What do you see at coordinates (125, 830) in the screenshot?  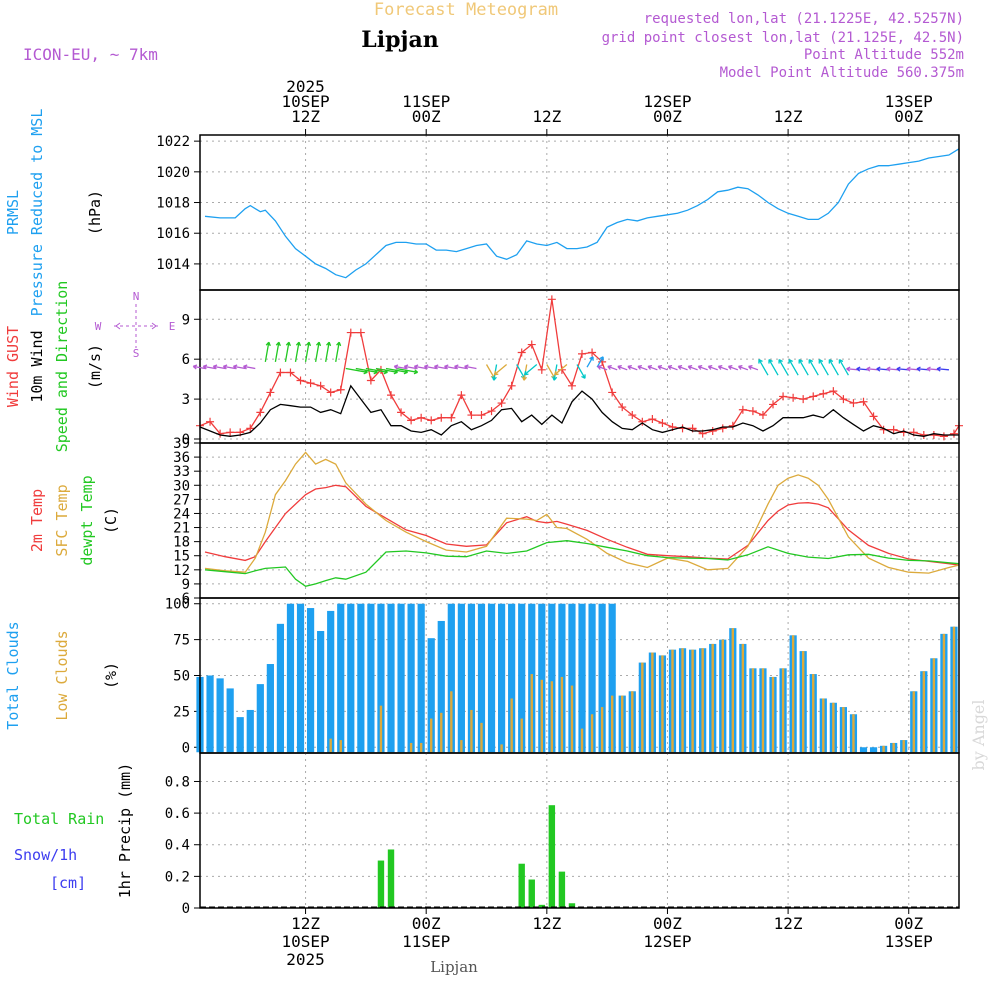 I see `unit-label: 1hr Precip (mm)` at bounding box center [125, 830].